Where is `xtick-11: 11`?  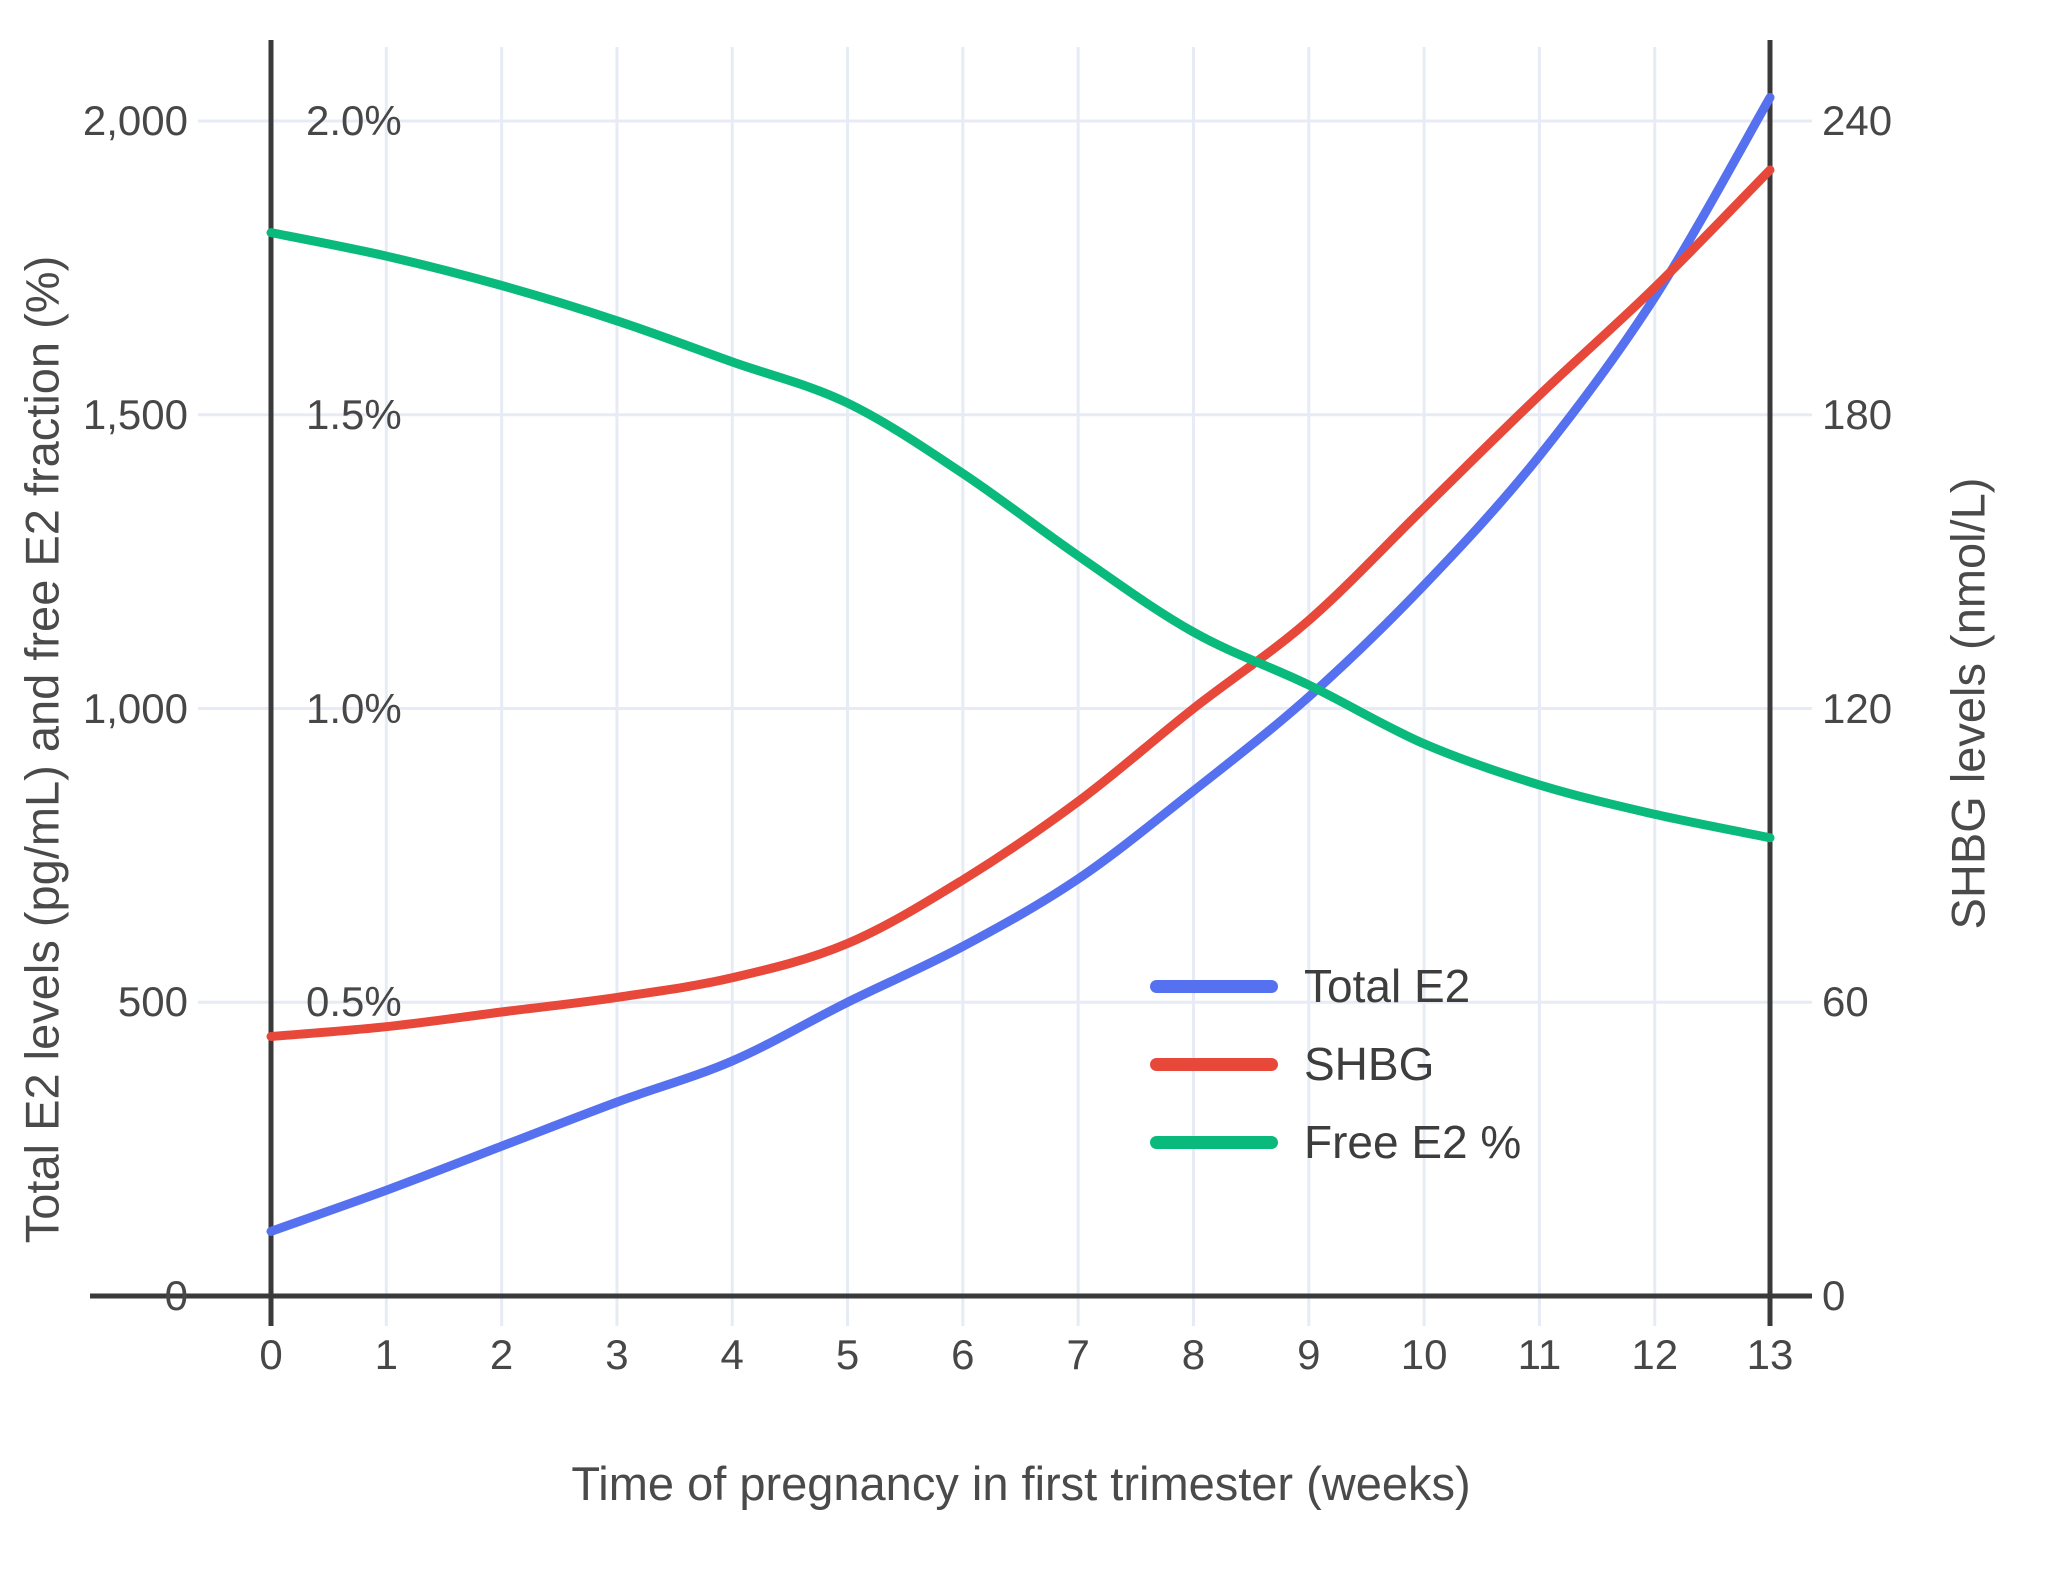 xtick-11: 11 is located at coordinates (1539, 1354).